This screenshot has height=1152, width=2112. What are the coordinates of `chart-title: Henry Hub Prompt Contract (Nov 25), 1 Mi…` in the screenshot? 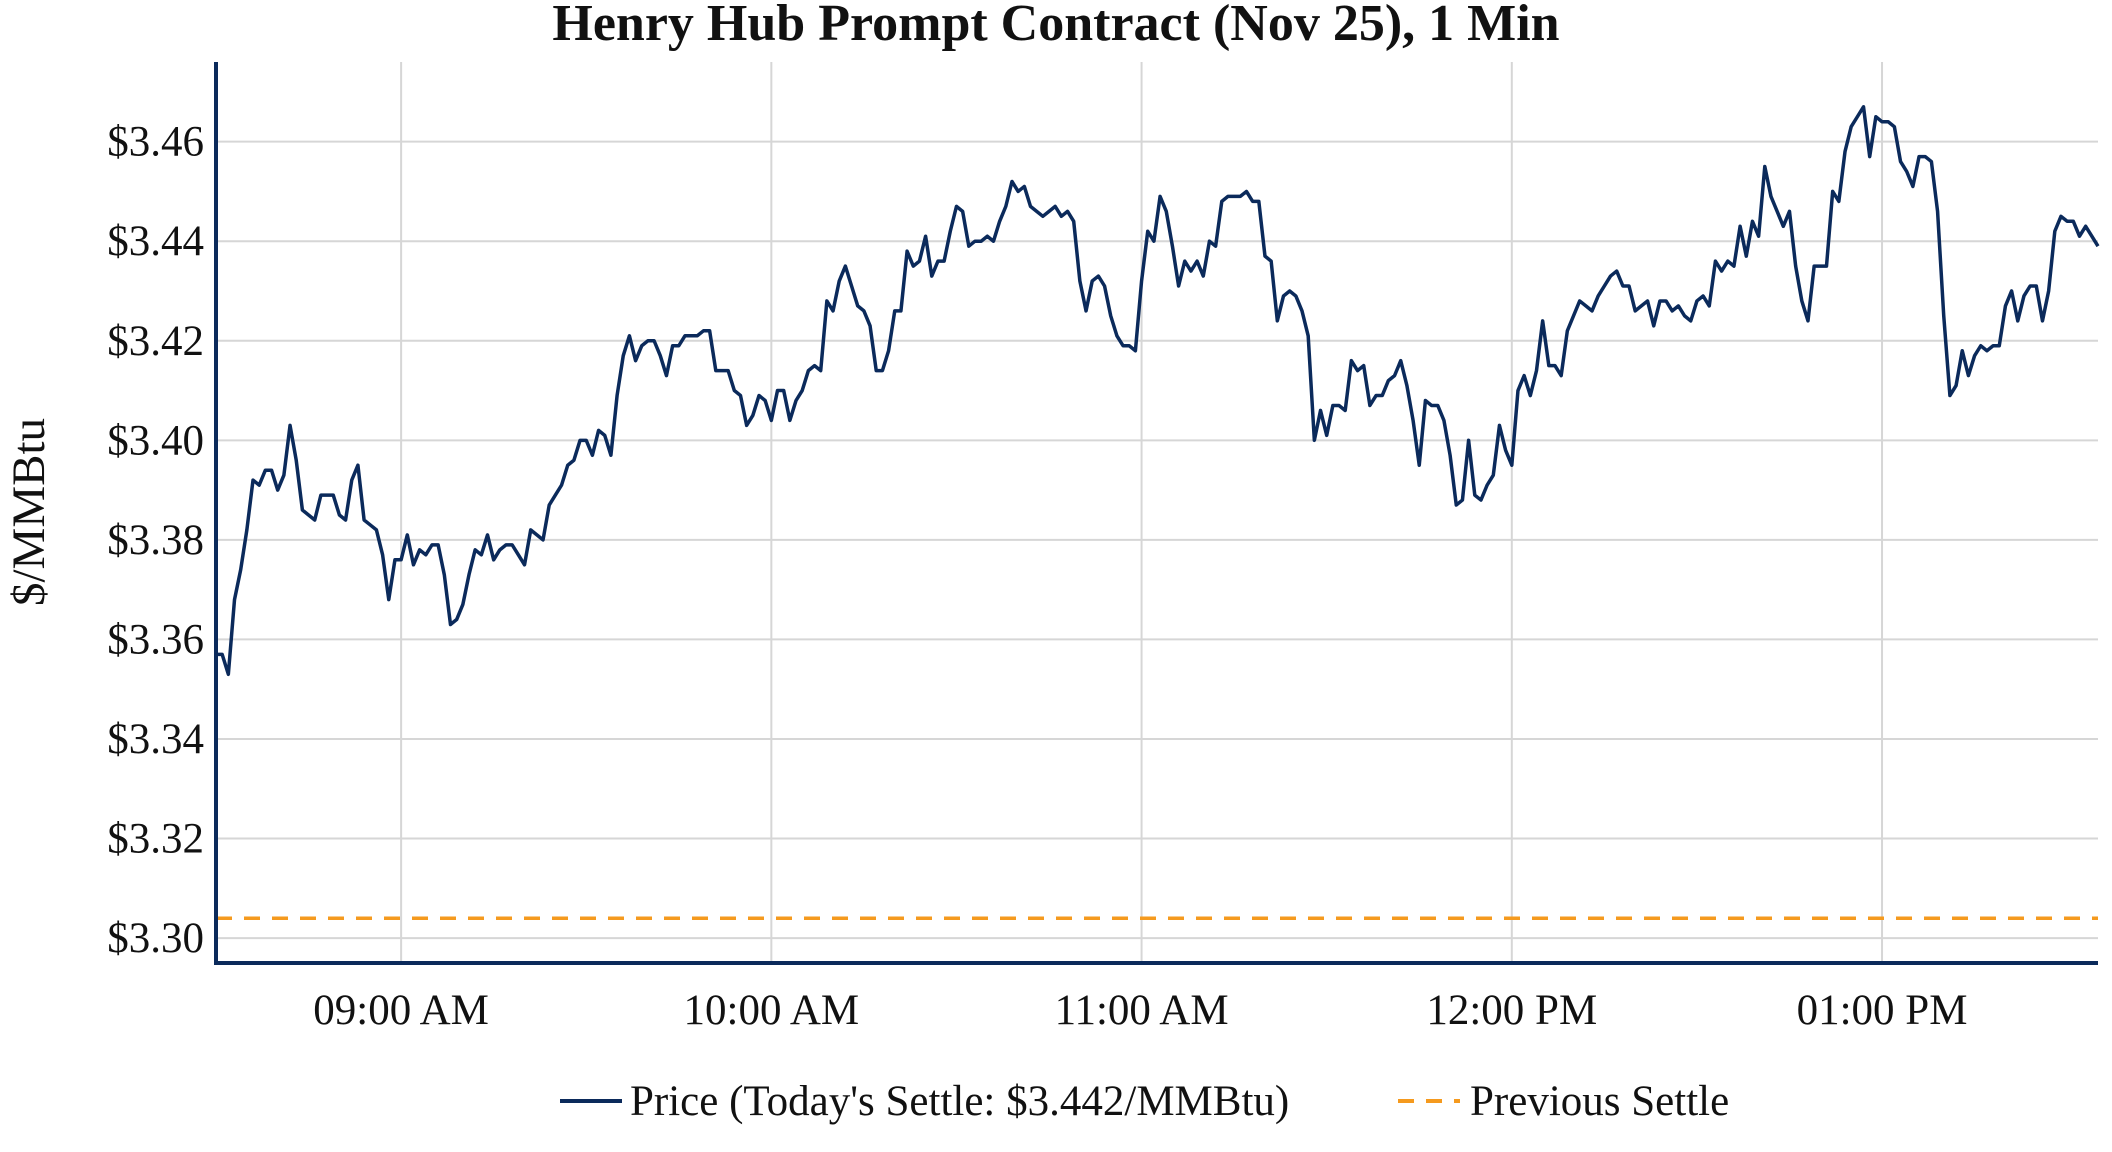 It's located at (1055, 26).